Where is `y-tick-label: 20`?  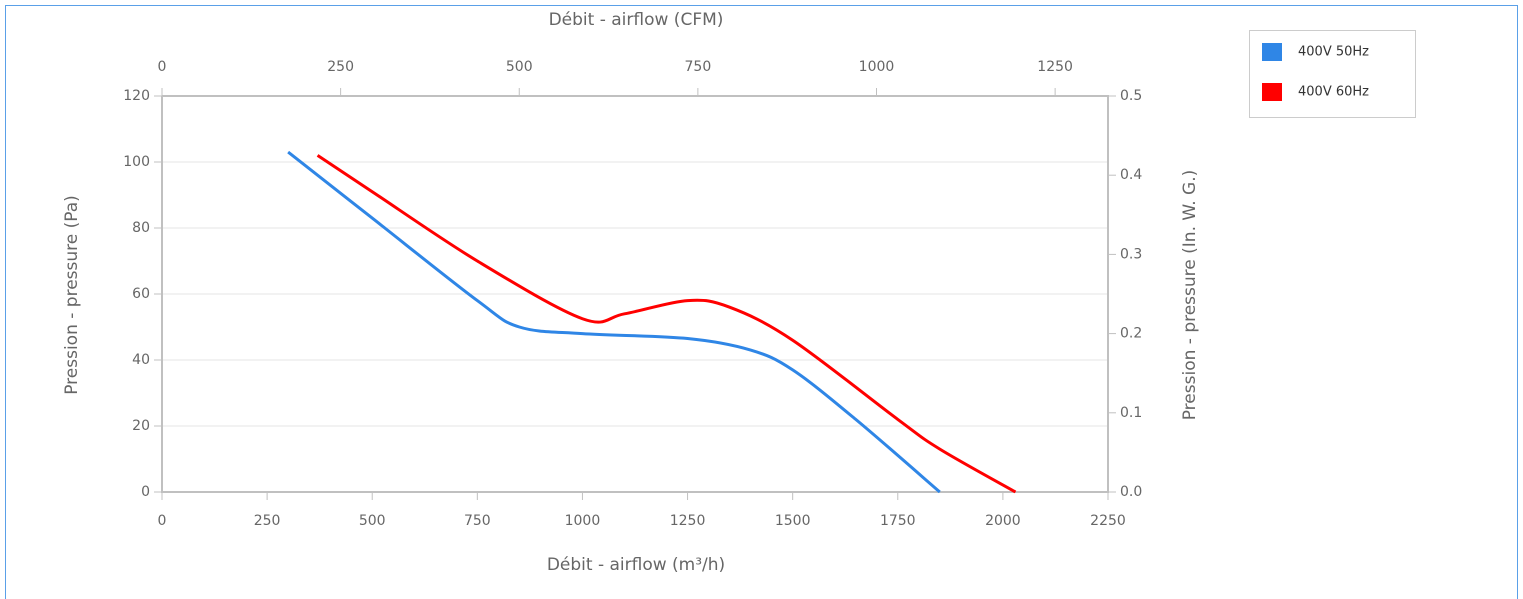 y-tick-label: 20 is located at coordinates (141, 426).